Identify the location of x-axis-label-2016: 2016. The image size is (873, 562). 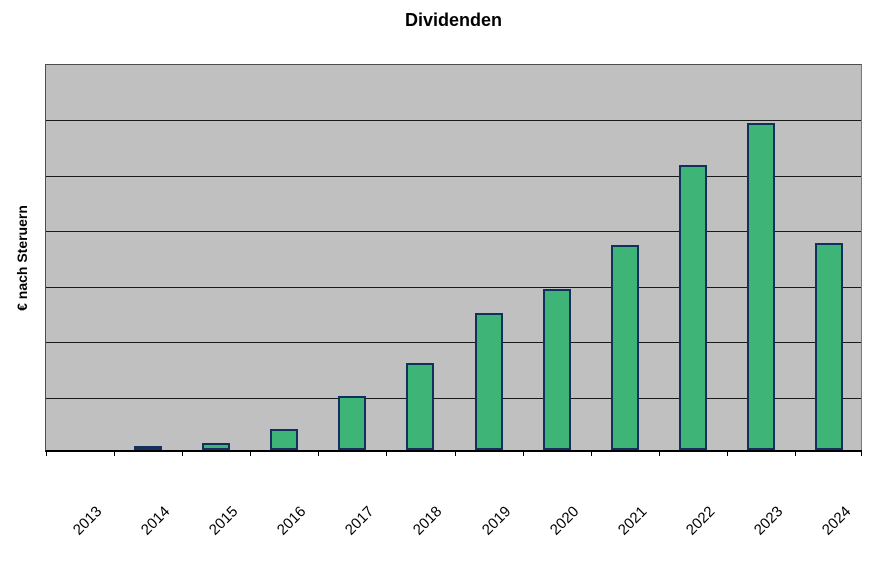
(291, 521).